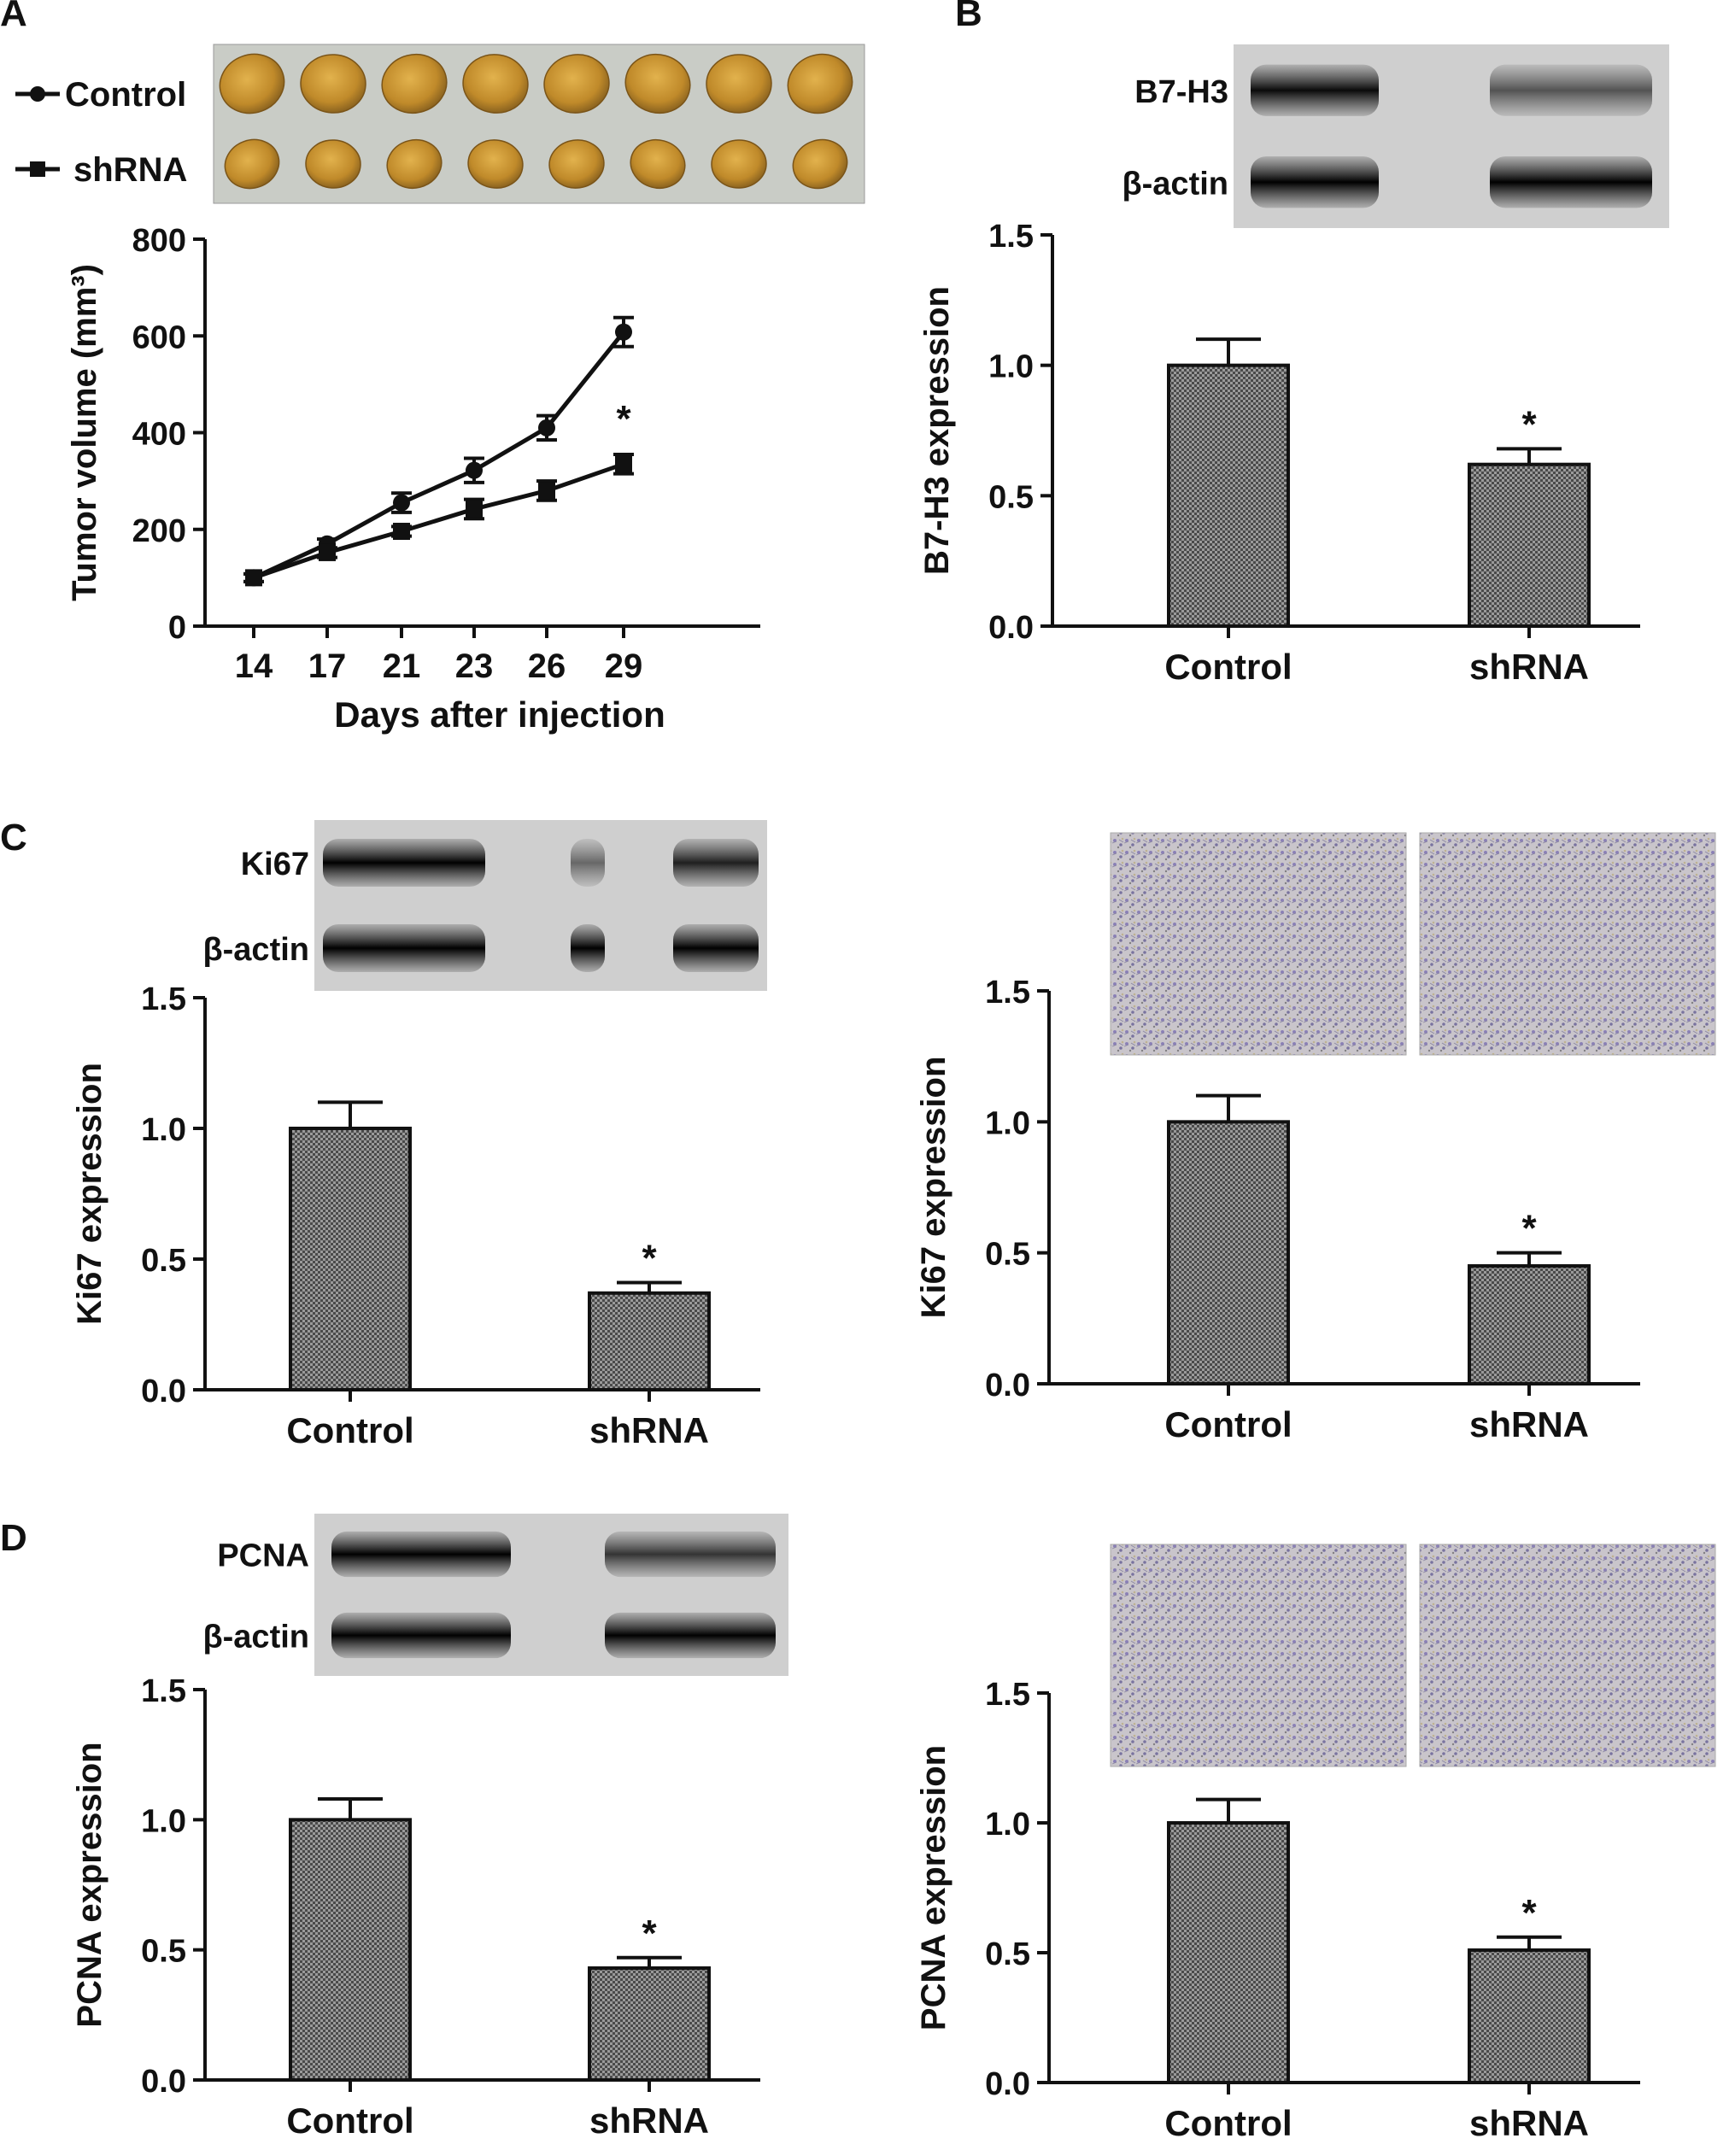  What do you see at coordinates (263, 1556) in the screenshot?
I see `blot-label: PCNA` at bounding box center [263, 1556].